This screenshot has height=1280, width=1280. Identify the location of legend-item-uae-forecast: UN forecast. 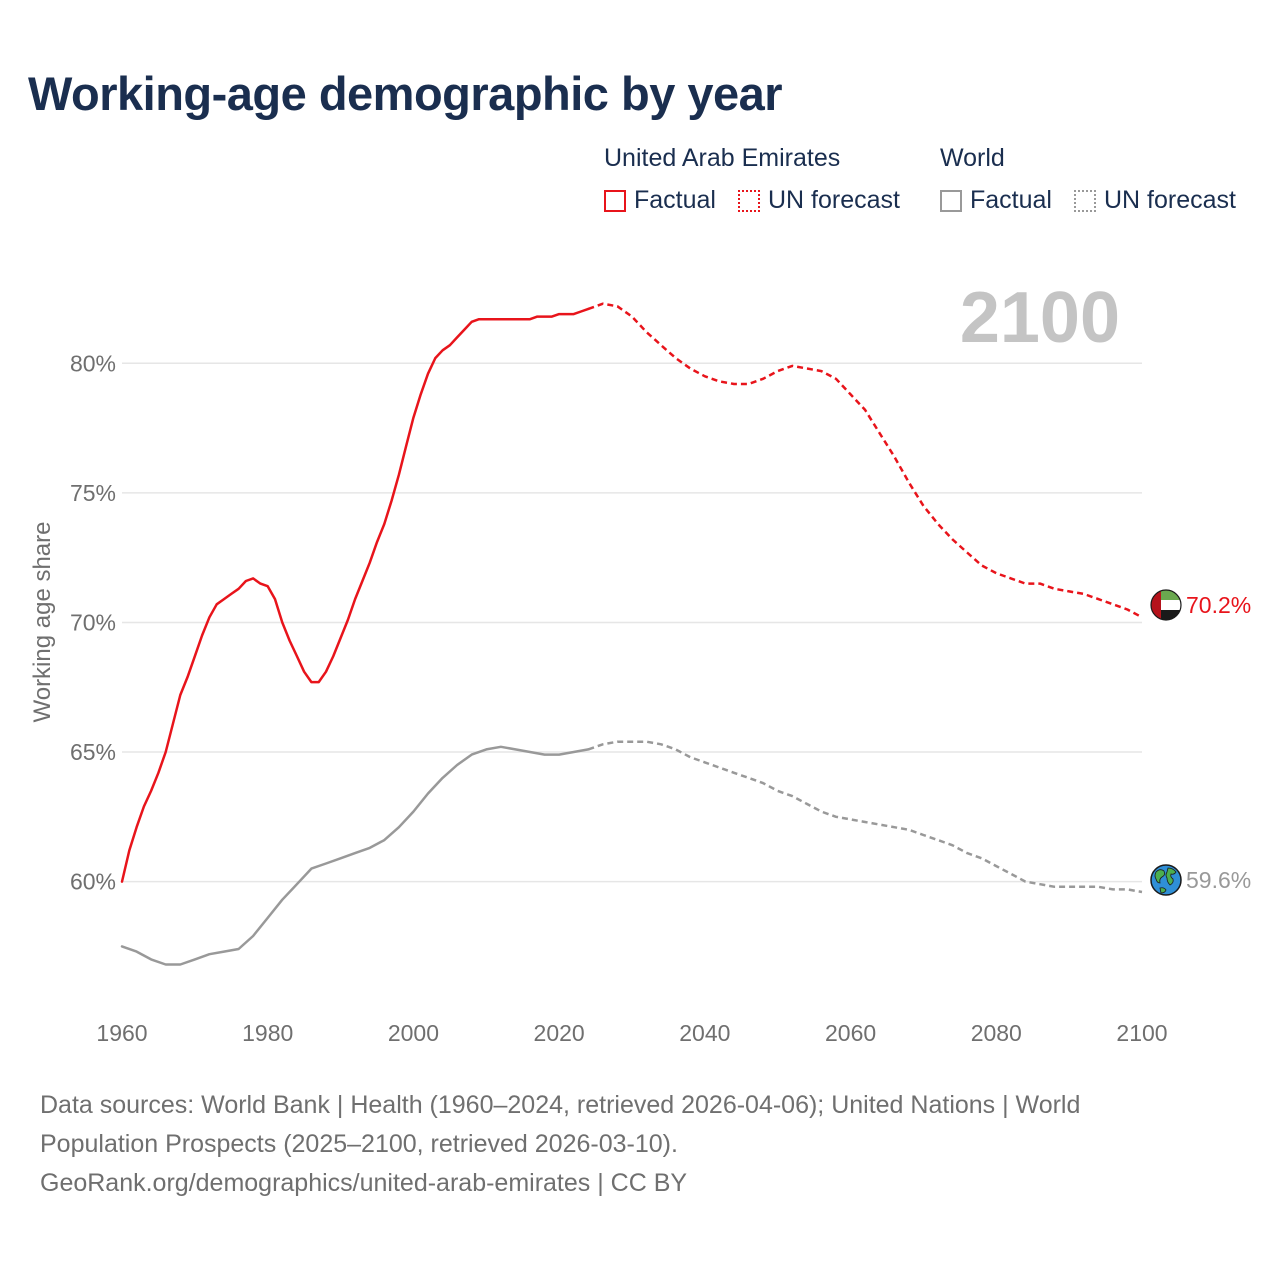
(819, 200).